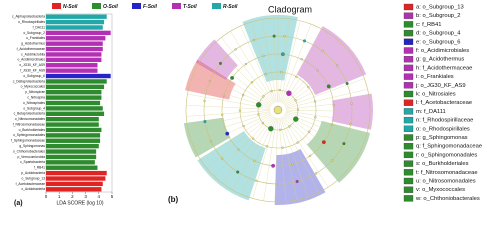 The height and width of the screenshot is (240, 500). I want to click on legend-label: n: f_Rhodospirillaceae, so click(444, 121).